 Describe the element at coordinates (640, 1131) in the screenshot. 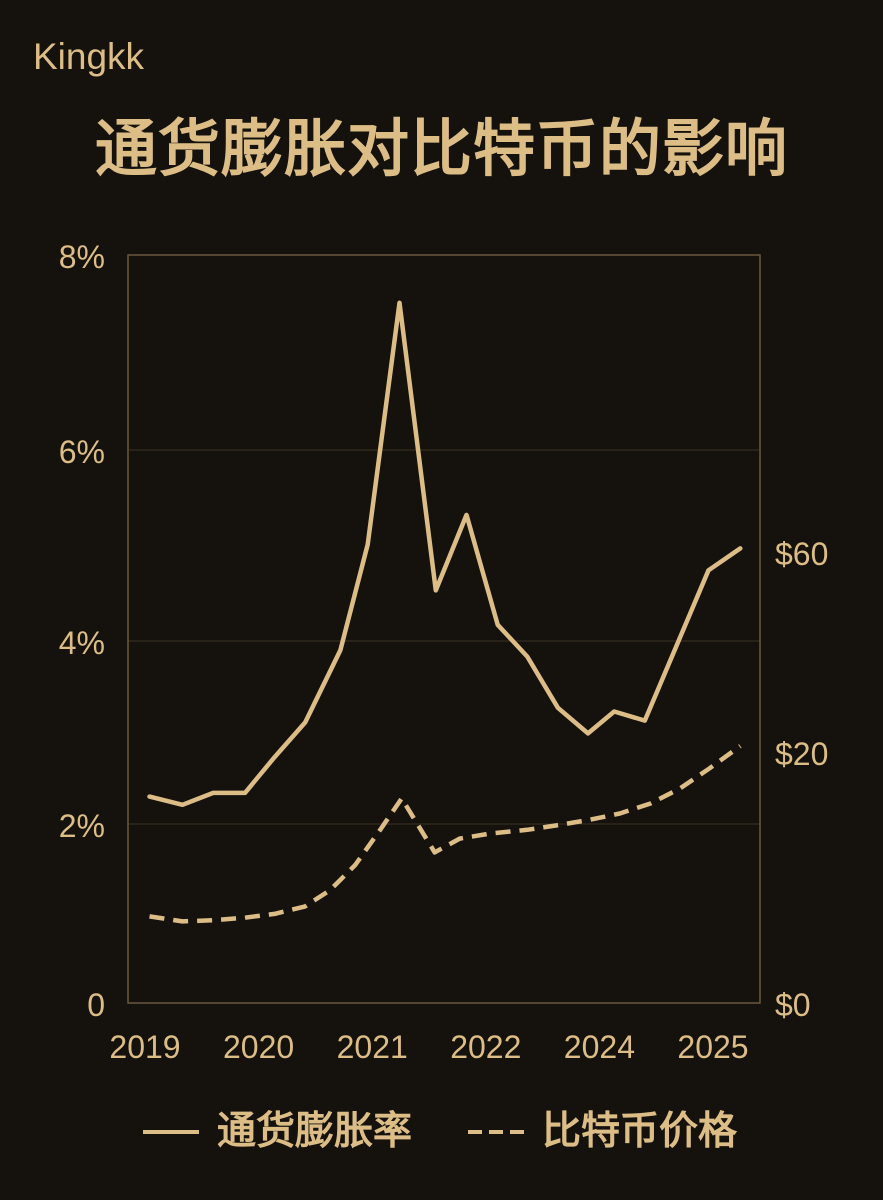

I see `legend-label-bitcoin-price: 比特币价格` at that location.